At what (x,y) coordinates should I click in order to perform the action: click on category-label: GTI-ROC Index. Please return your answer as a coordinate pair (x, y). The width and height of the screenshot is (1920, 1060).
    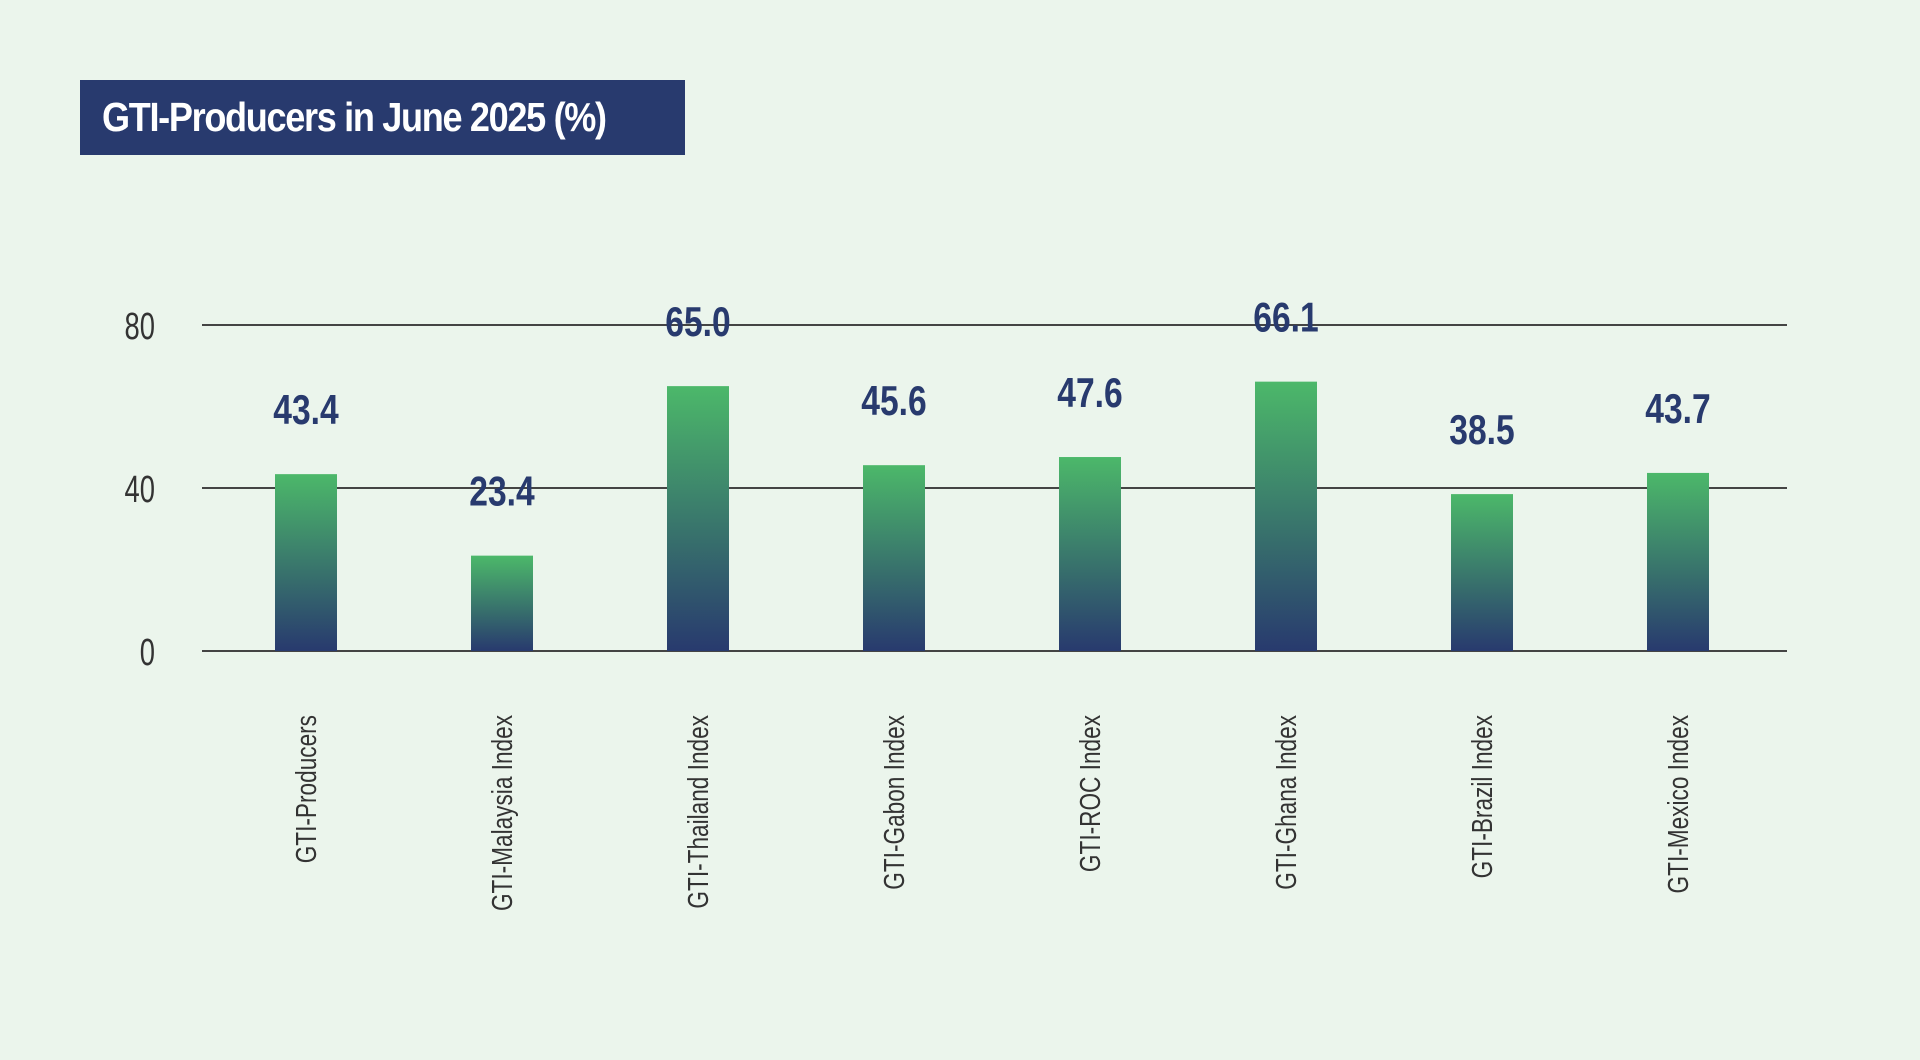
    Looking at the image, I should click on (1089, 793).